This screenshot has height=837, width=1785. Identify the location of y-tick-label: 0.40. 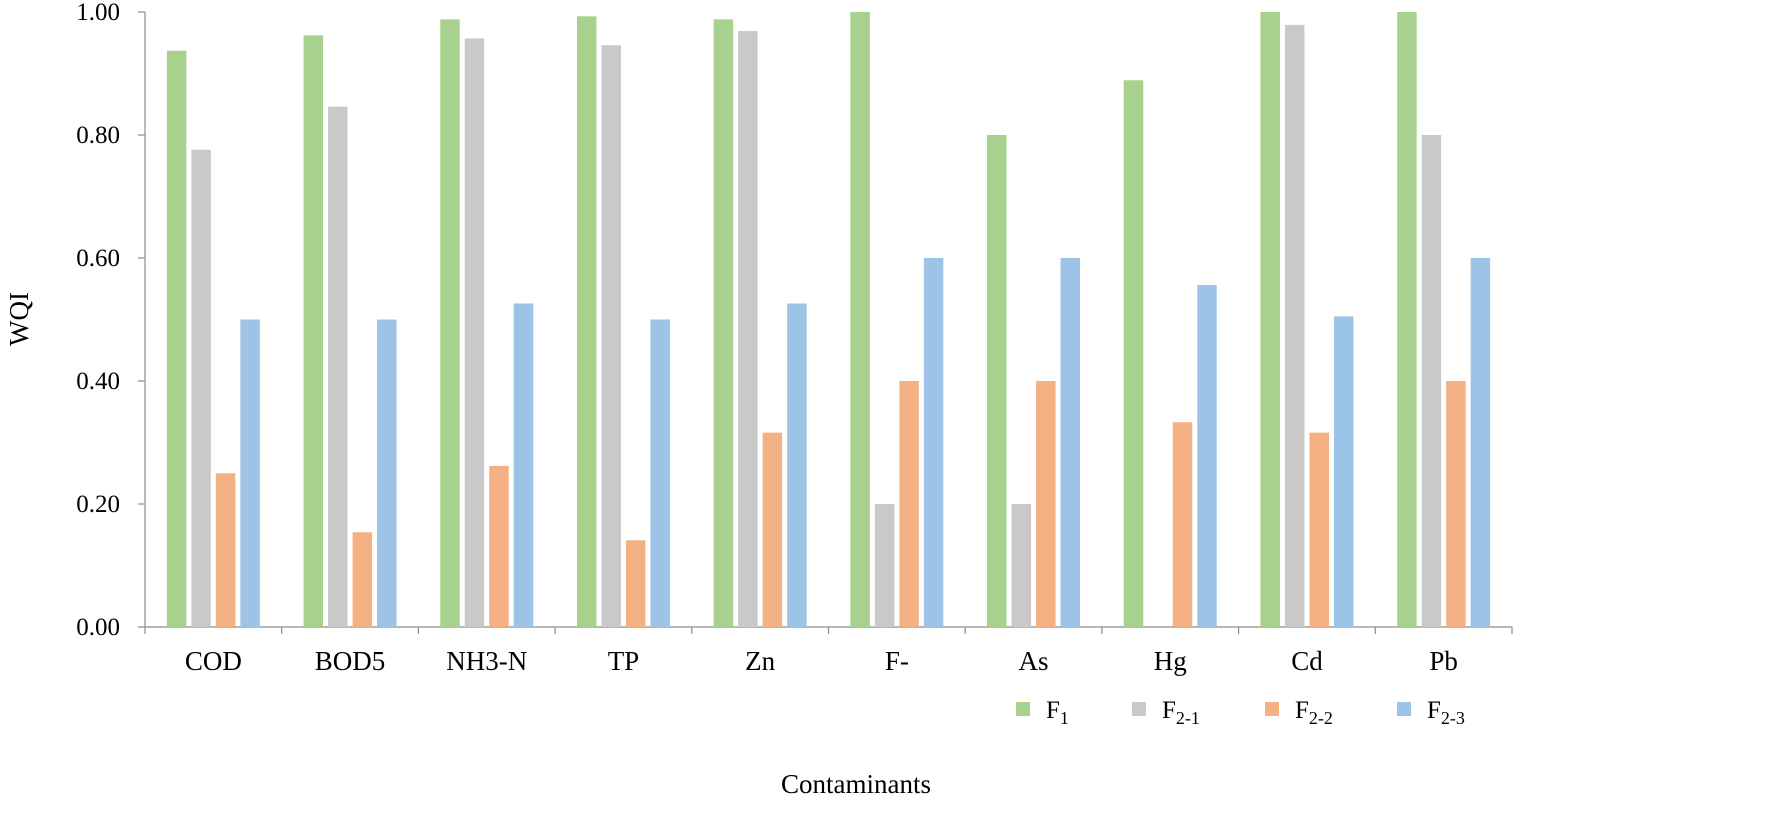
(98, 381).